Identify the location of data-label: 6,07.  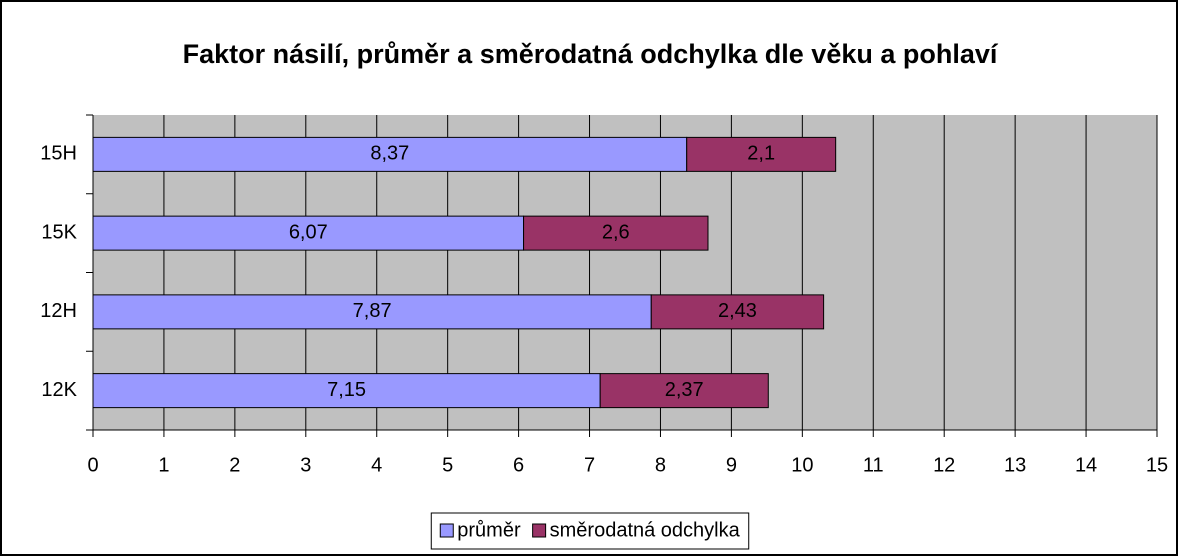
(308, 232).